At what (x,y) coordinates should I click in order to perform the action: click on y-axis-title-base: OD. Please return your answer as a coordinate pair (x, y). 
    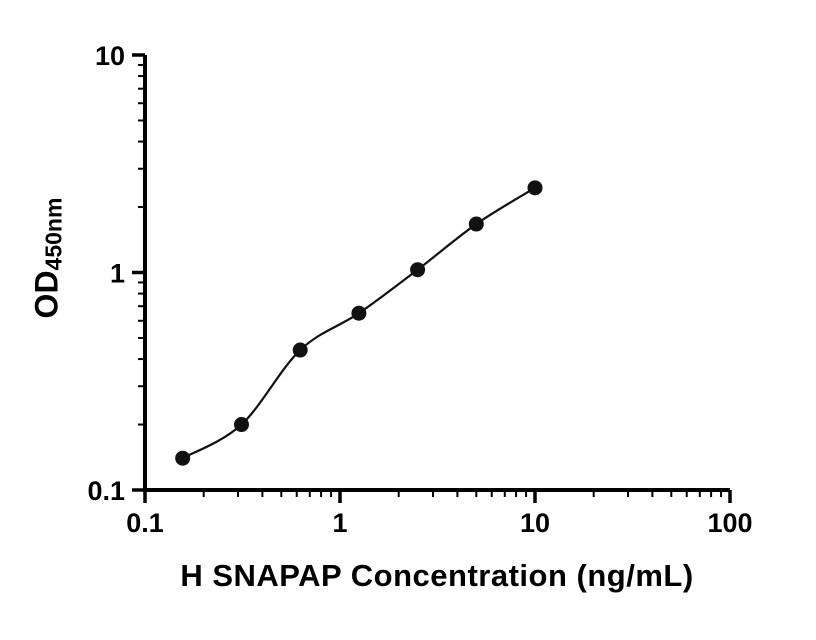
    Looking at the image, I should click on (46, 294).